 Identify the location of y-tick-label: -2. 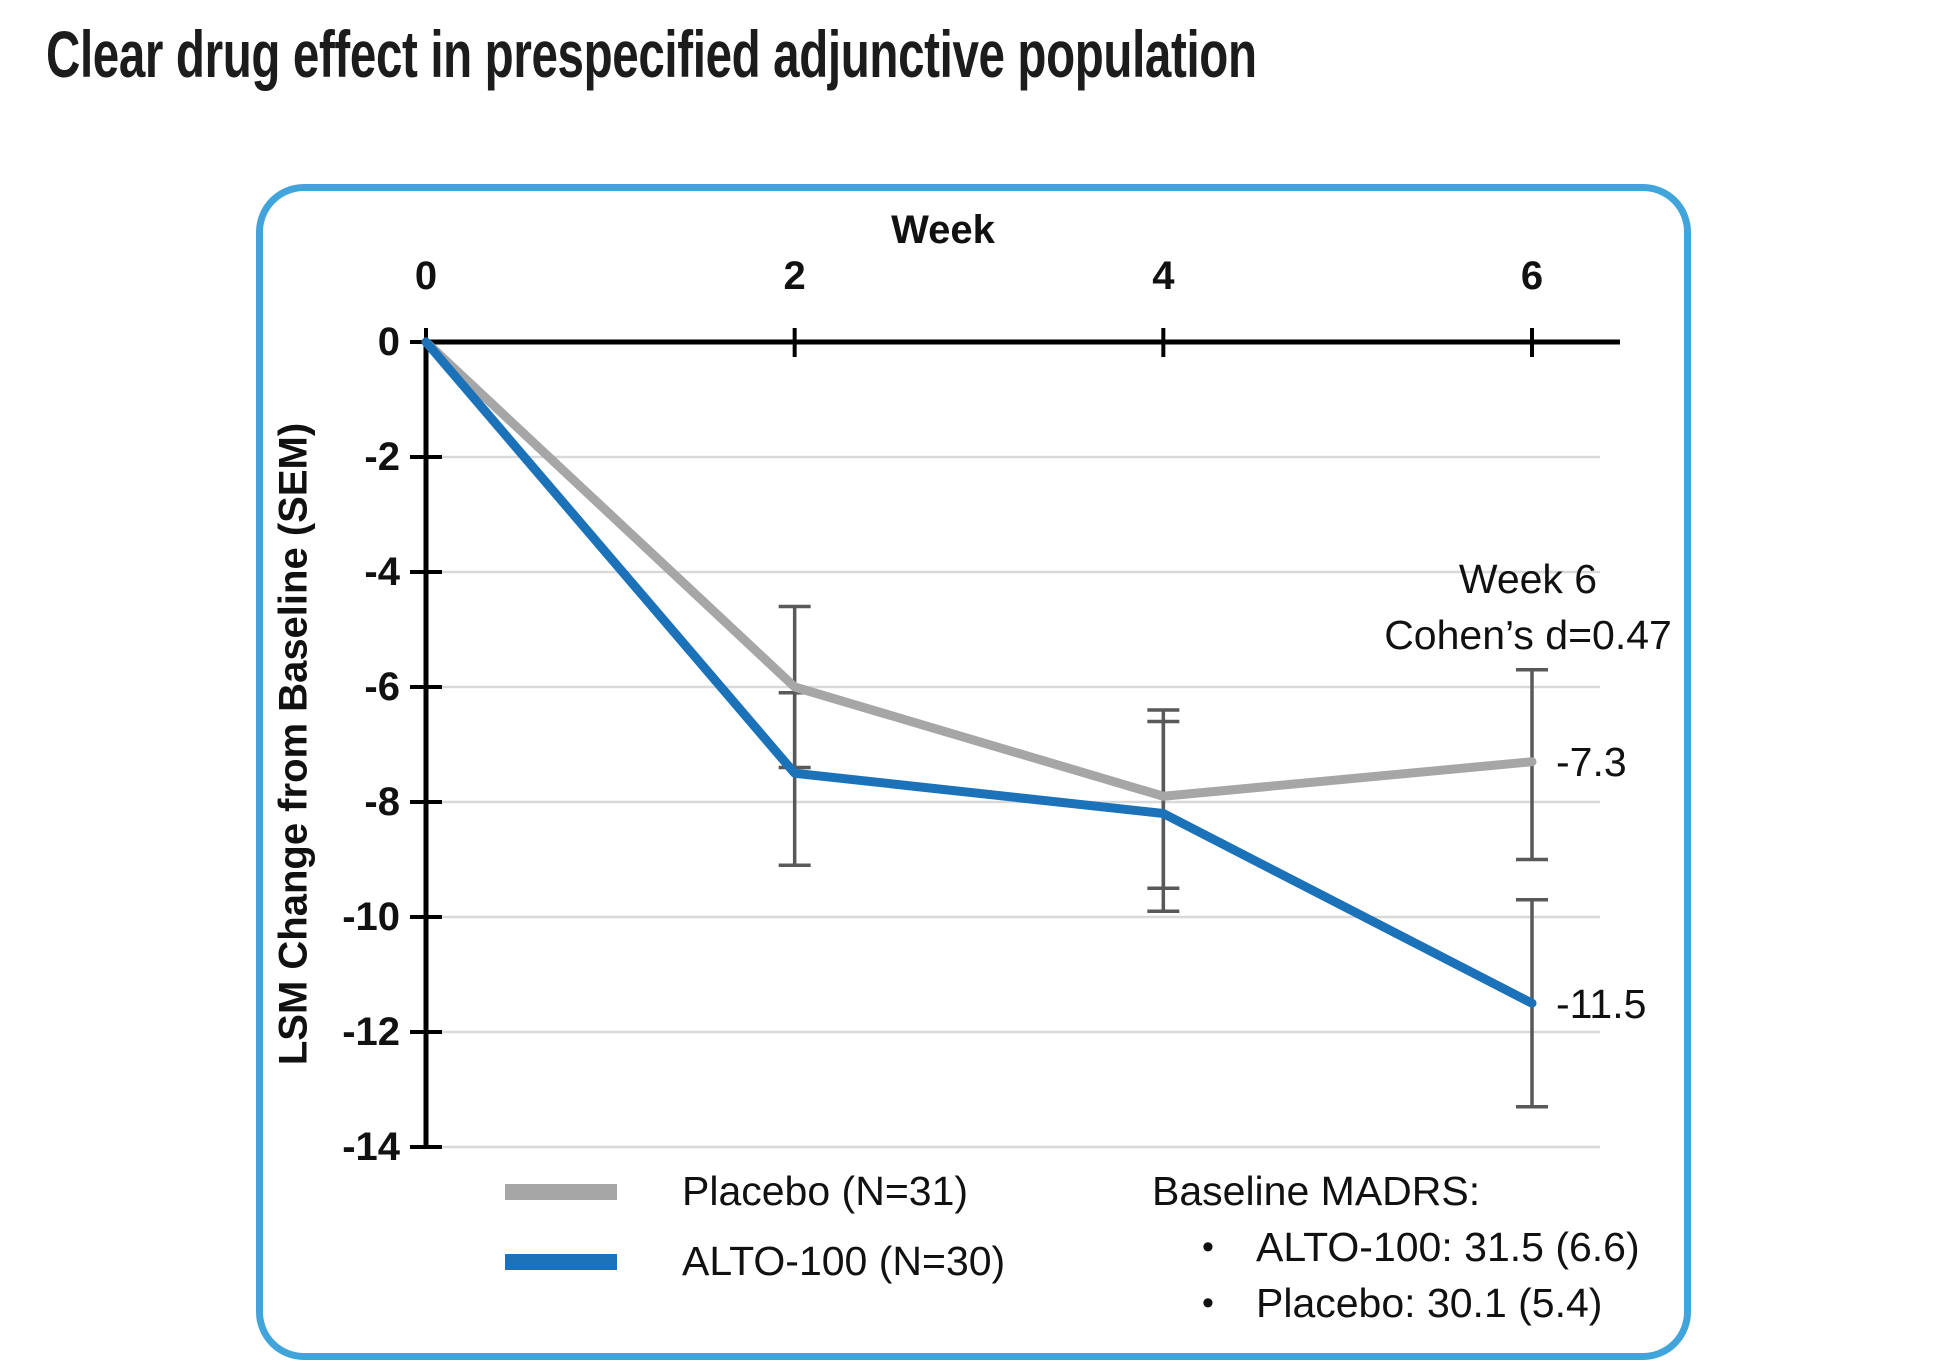
(382, 457).